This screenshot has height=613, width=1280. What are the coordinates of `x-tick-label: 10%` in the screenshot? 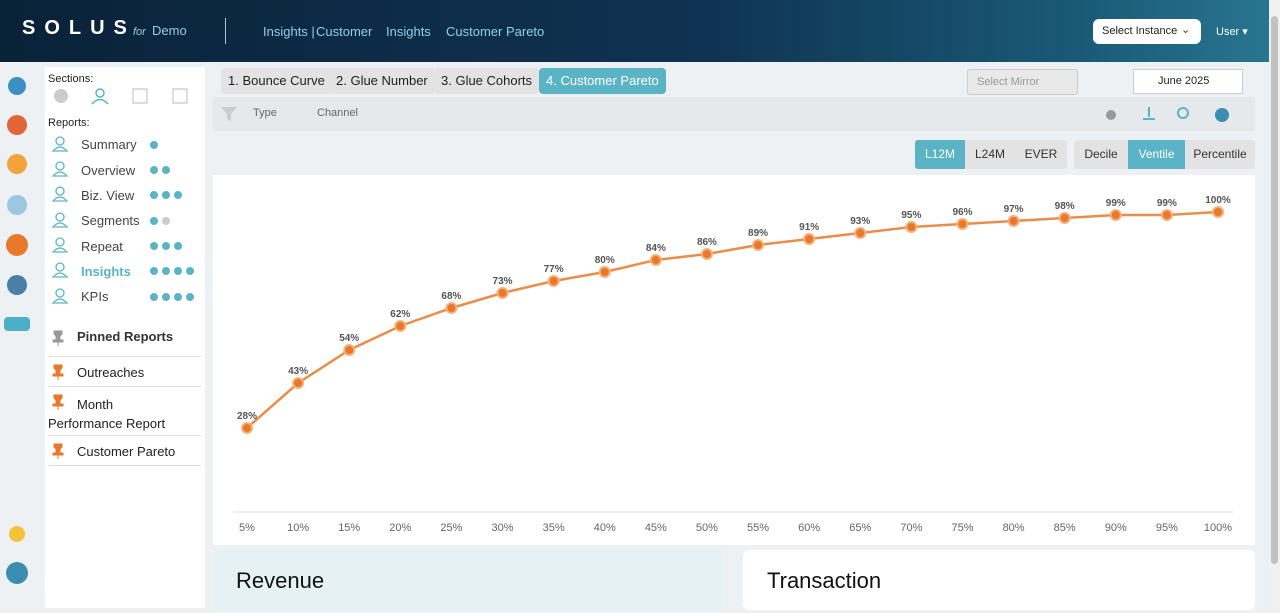 It's located at (298, 528).